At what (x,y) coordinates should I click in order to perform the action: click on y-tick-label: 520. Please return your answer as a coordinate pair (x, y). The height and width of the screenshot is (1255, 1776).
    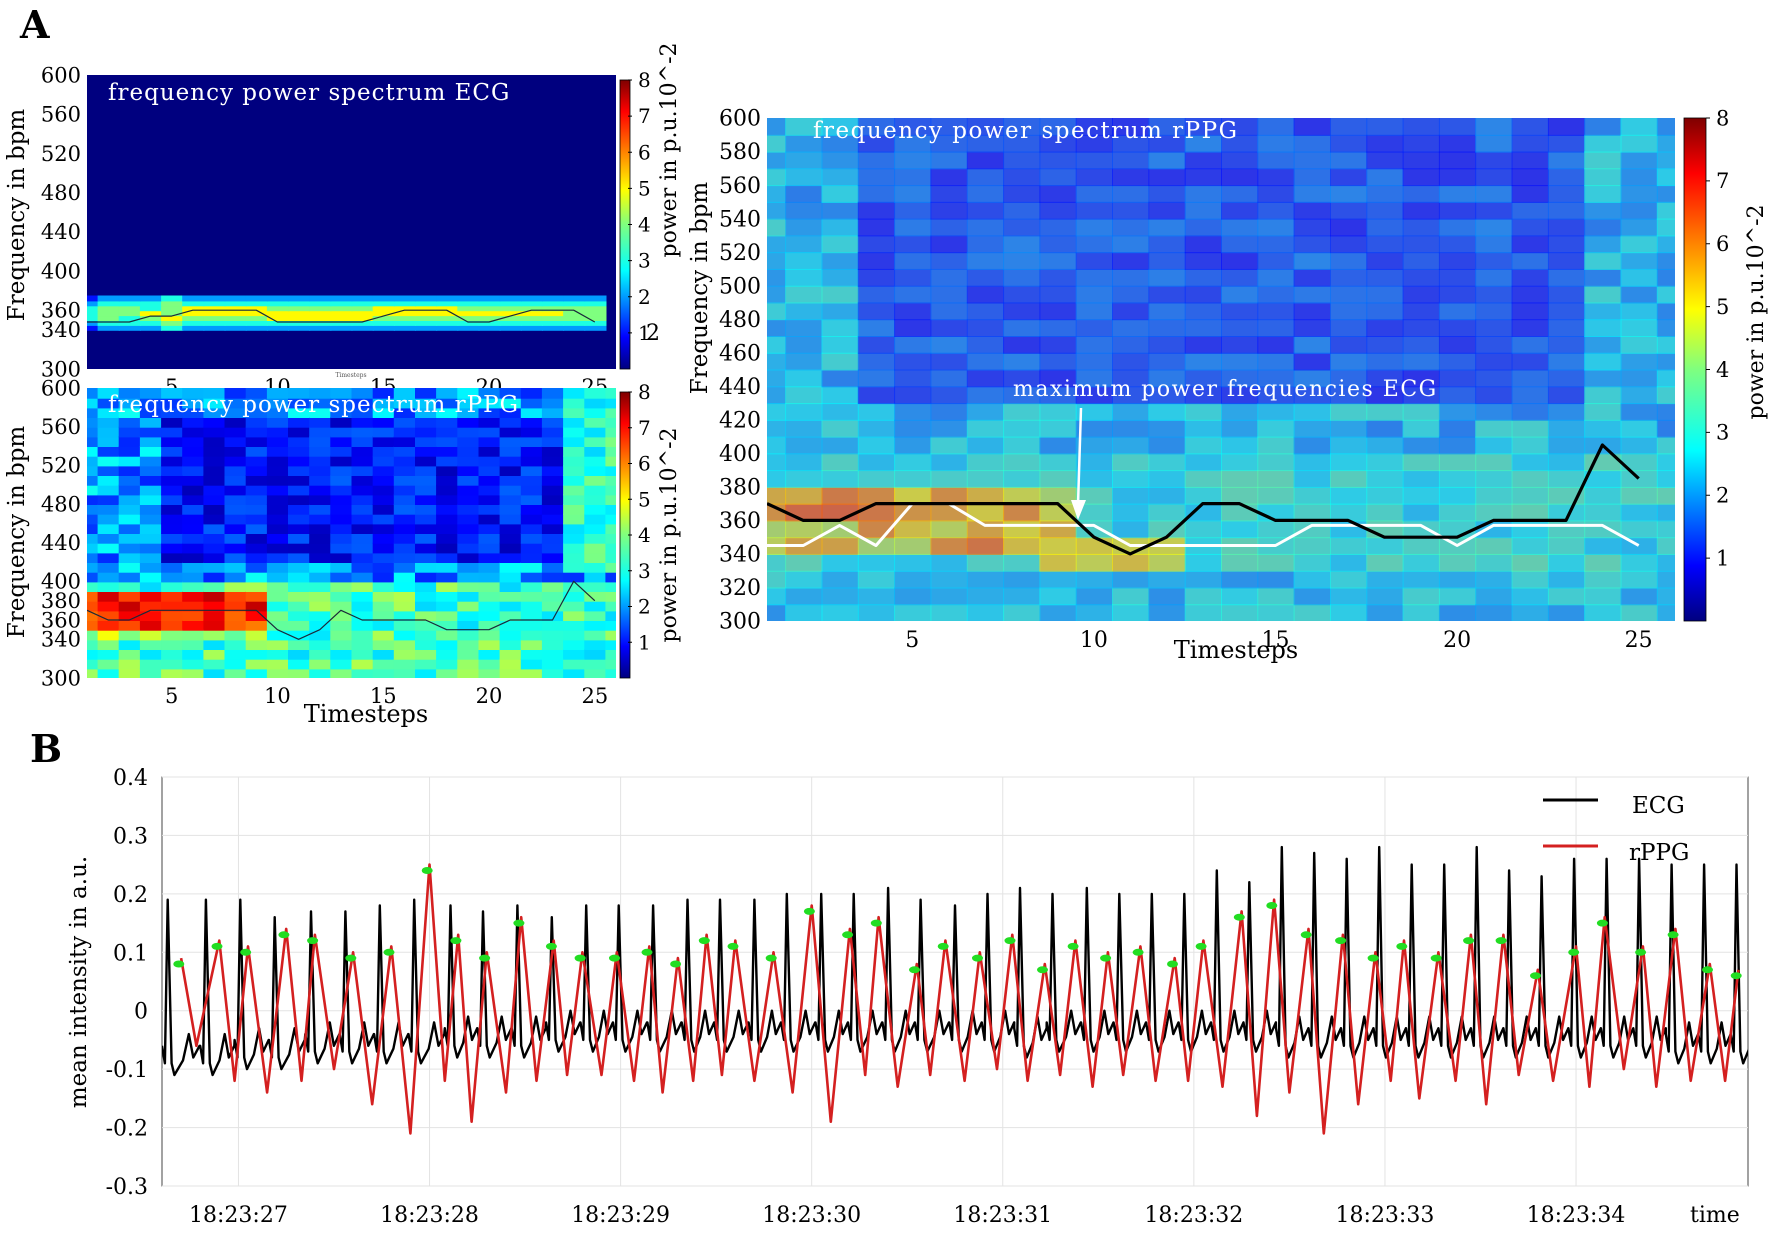
    Looking at the image, I should click on (61, 466).